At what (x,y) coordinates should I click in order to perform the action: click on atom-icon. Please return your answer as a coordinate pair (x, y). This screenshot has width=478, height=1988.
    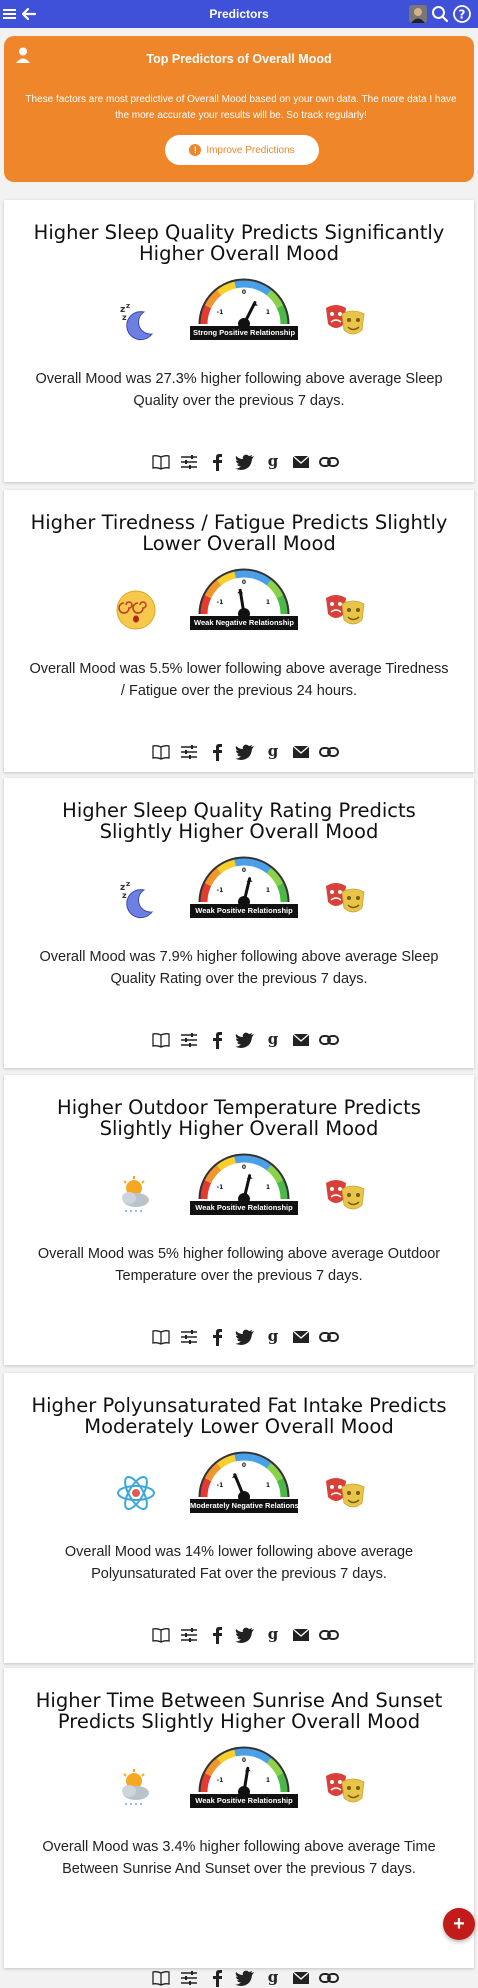
    Looking at the image, I should click on (136, 1493).